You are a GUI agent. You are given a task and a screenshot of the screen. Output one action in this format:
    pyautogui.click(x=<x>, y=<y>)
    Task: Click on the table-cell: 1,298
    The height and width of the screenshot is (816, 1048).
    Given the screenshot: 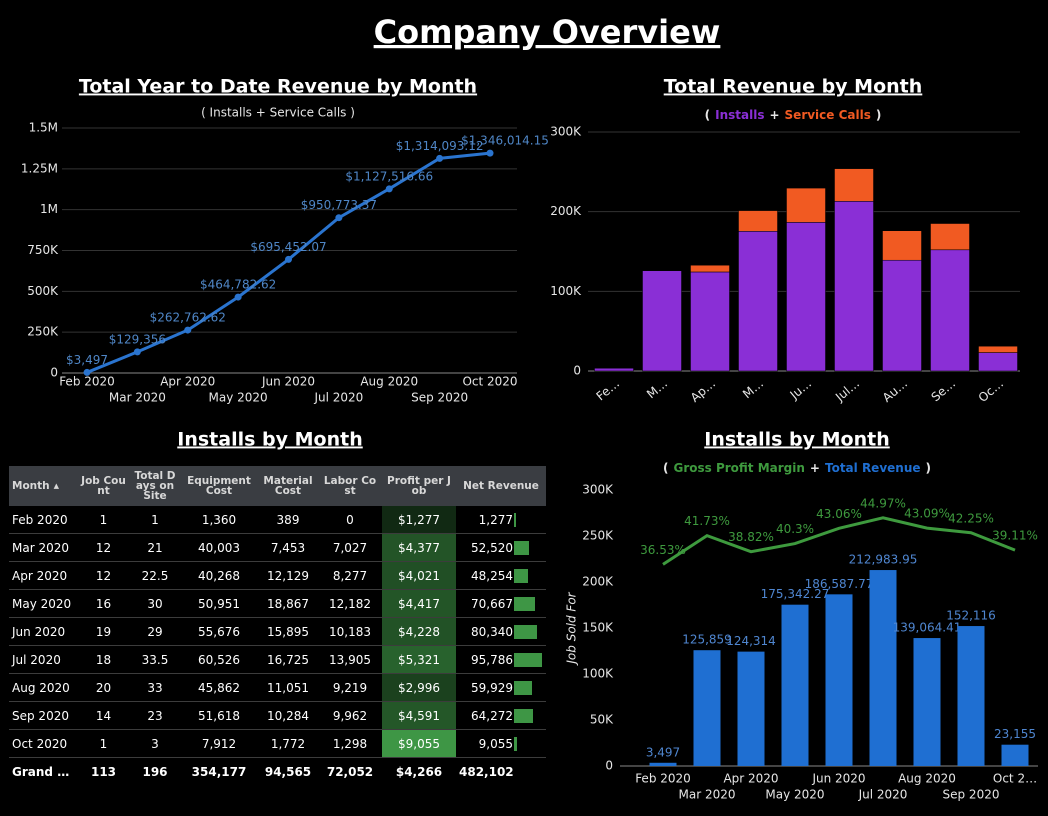 What is the action you would take?
    pyautogui.click(x=350, y=743)
    